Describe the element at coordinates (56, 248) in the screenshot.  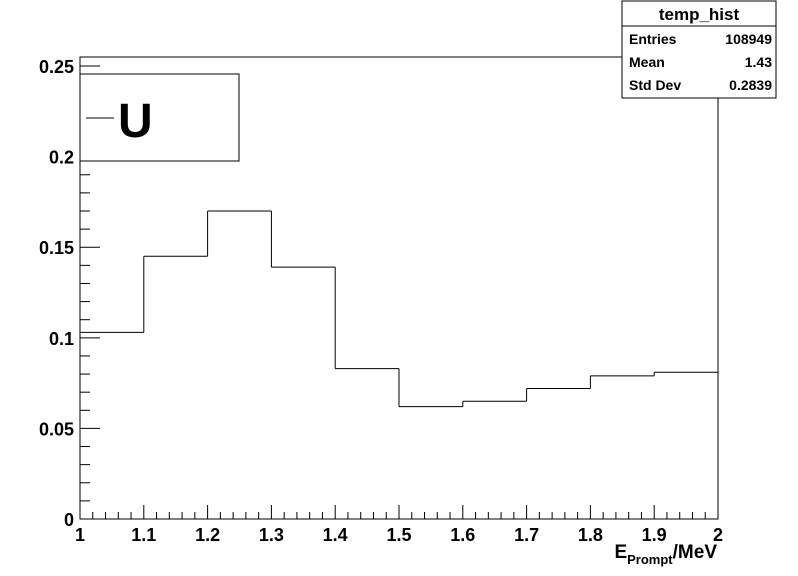
I see `y-tick-label: 0.15` at that location.